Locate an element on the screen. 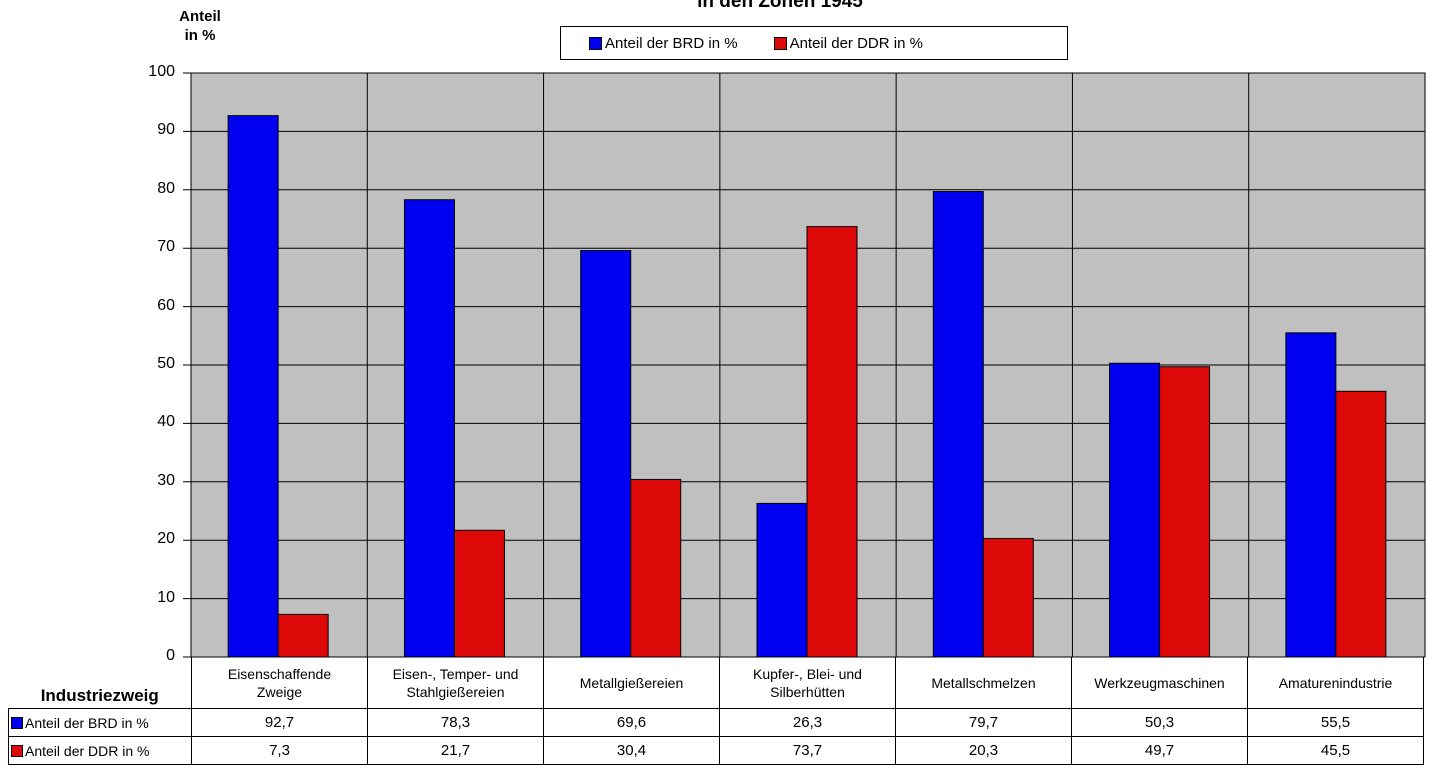 The height and width of the screenshot is (766, 1431). category-label-0-line-1: Zweige is located at coordinates (279, 691).